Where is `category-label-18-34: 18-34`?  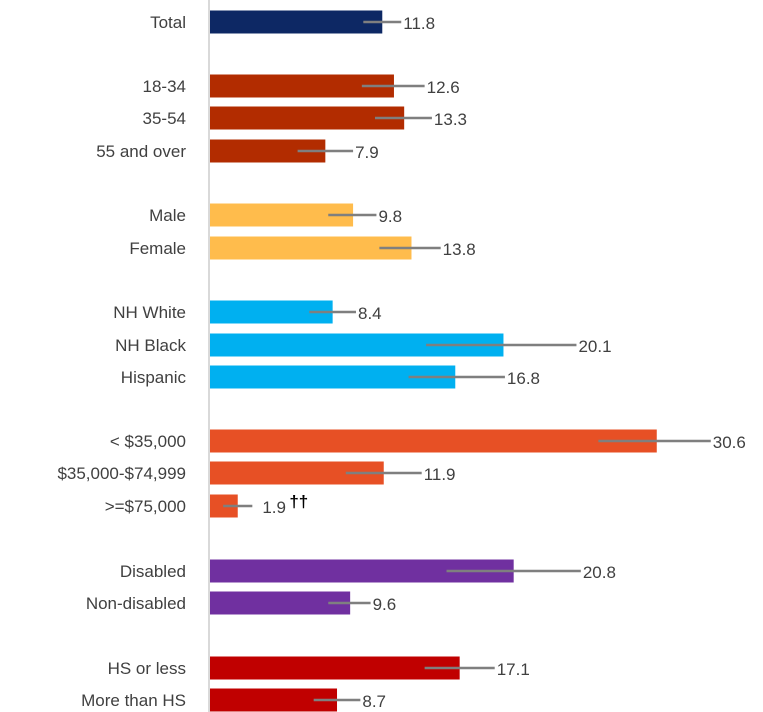 category-label-18-34: 18-34 is located at coordinates (164, 86).